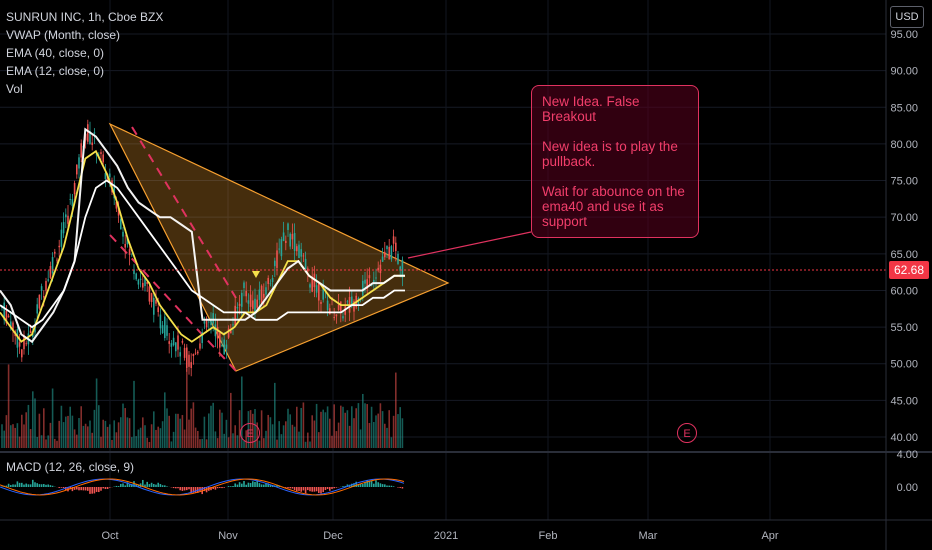 The height and width of the screenshot is (550, 932). What do you see at coordinates (63, 35) in the screenshot?
I see `indicator-vwap: VWAP (Month, close)` at bounding box center [63, 35].